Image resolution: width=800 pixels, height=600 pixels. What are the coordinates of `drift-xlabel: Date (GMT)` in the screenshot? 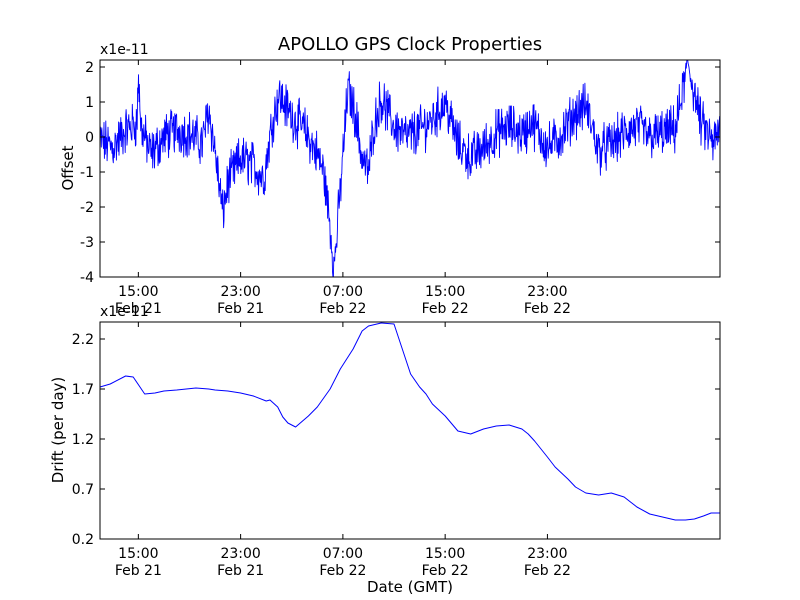 It's located at (410, 587).